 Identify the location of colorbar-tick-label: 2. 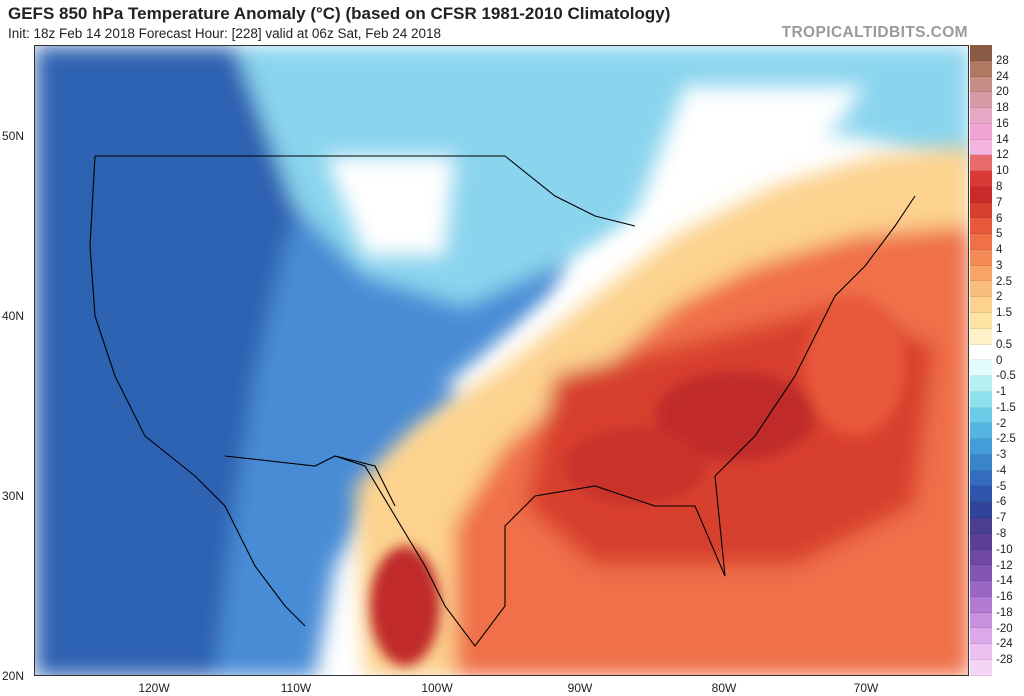
(999, 297).